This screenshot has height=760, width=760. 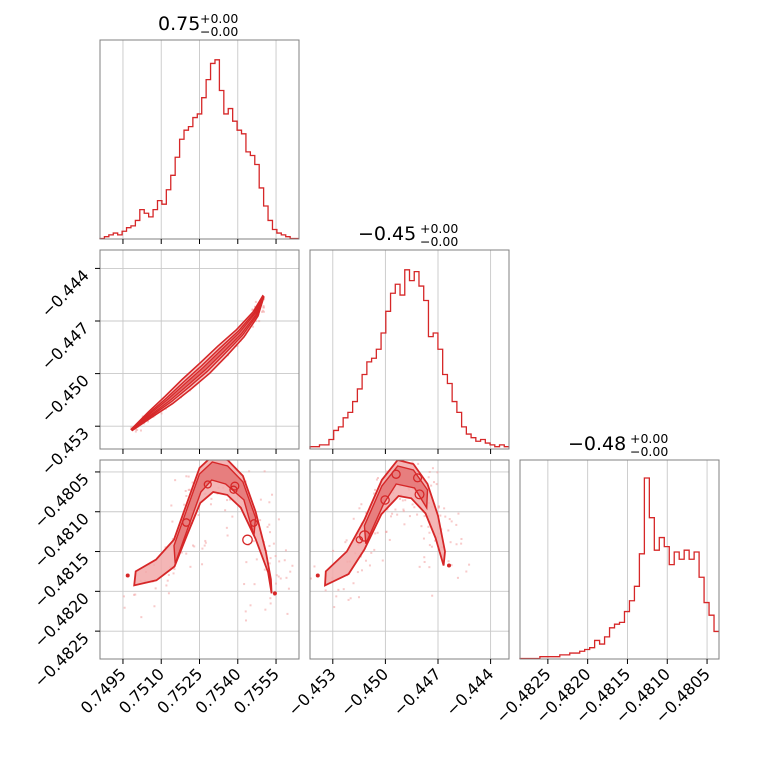 I want to click on histogram-panel-3-frame, so click(x=619, y=559).